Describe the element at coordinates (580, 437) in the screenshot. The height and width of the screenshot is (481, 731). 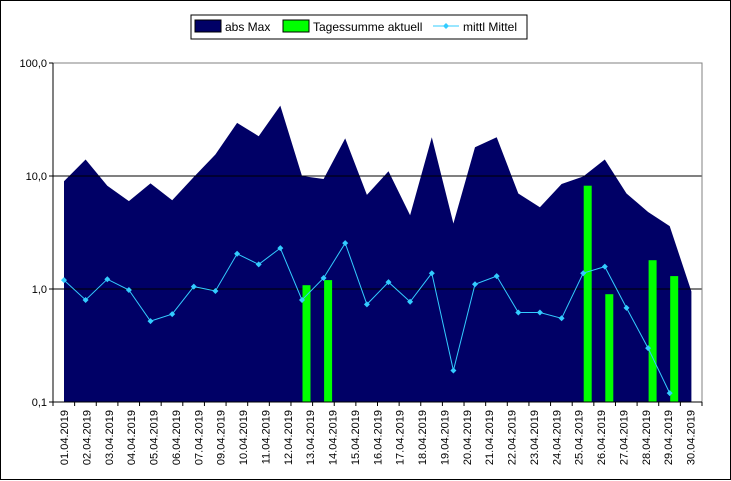
I see `x-tick-label: 25.04.2019` at that location.